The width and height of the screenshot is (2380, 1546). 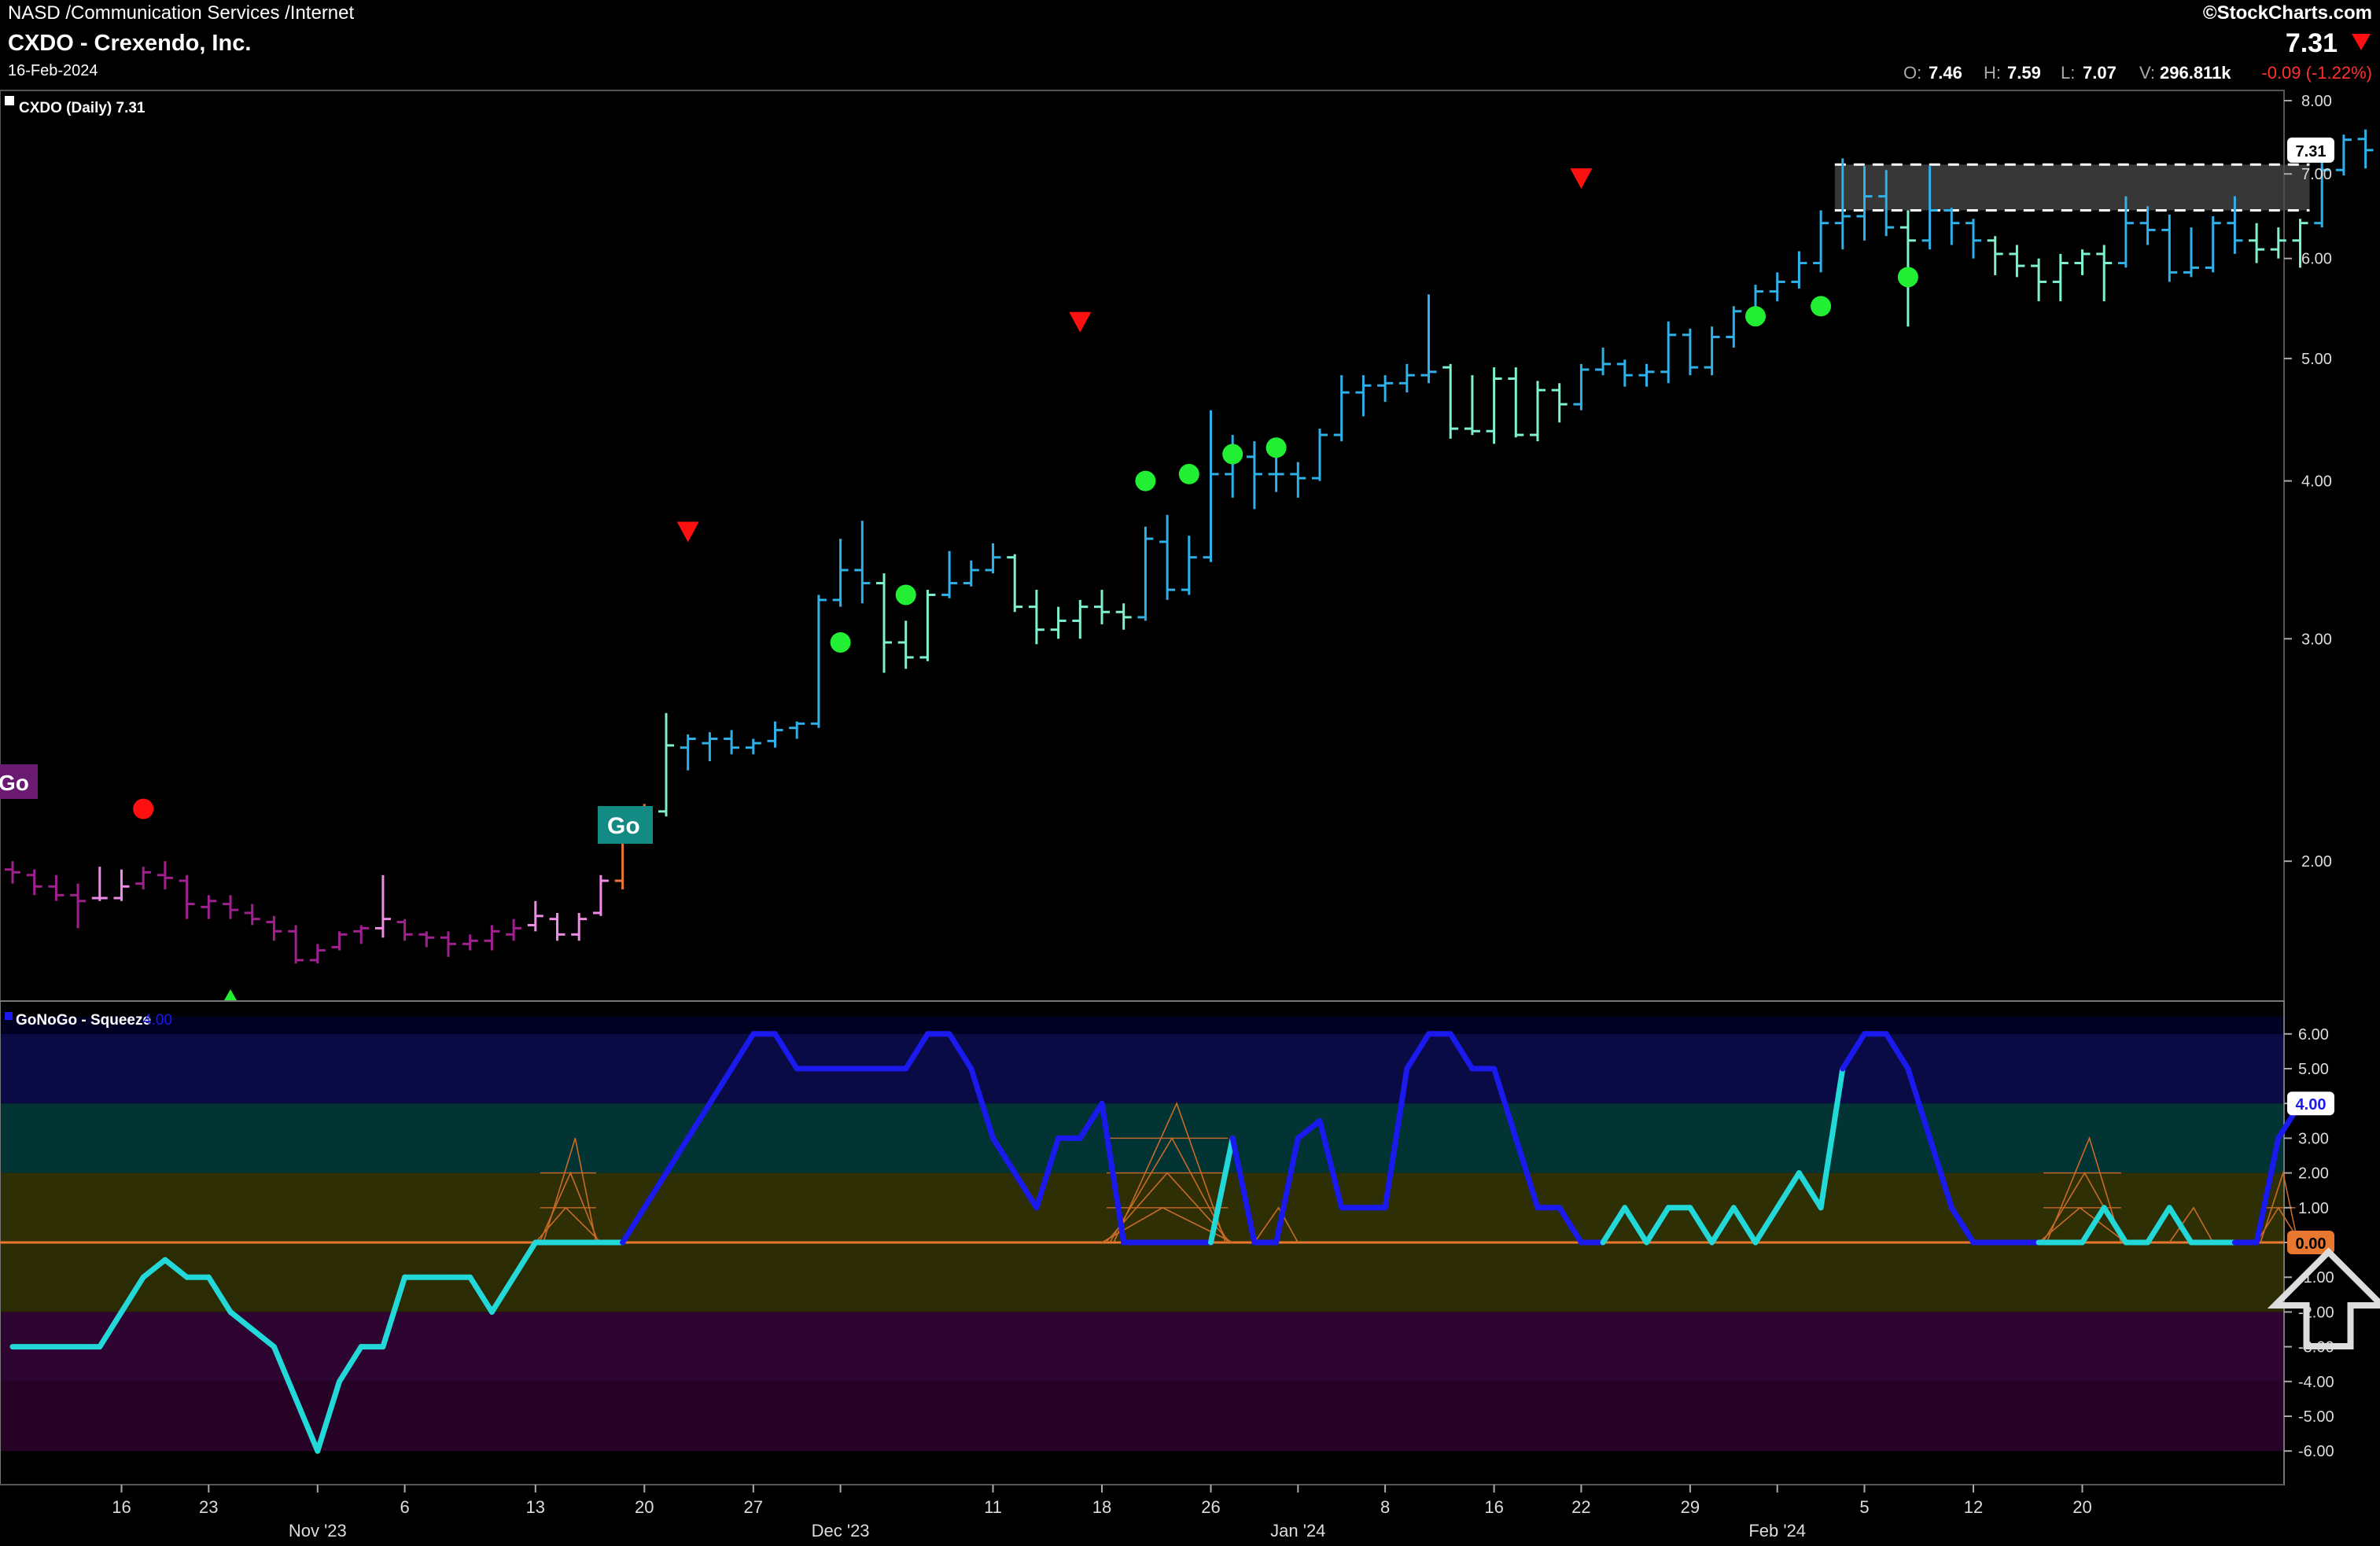 I want to click on x-axis-label: 5, so click(x=1864, y=1507).